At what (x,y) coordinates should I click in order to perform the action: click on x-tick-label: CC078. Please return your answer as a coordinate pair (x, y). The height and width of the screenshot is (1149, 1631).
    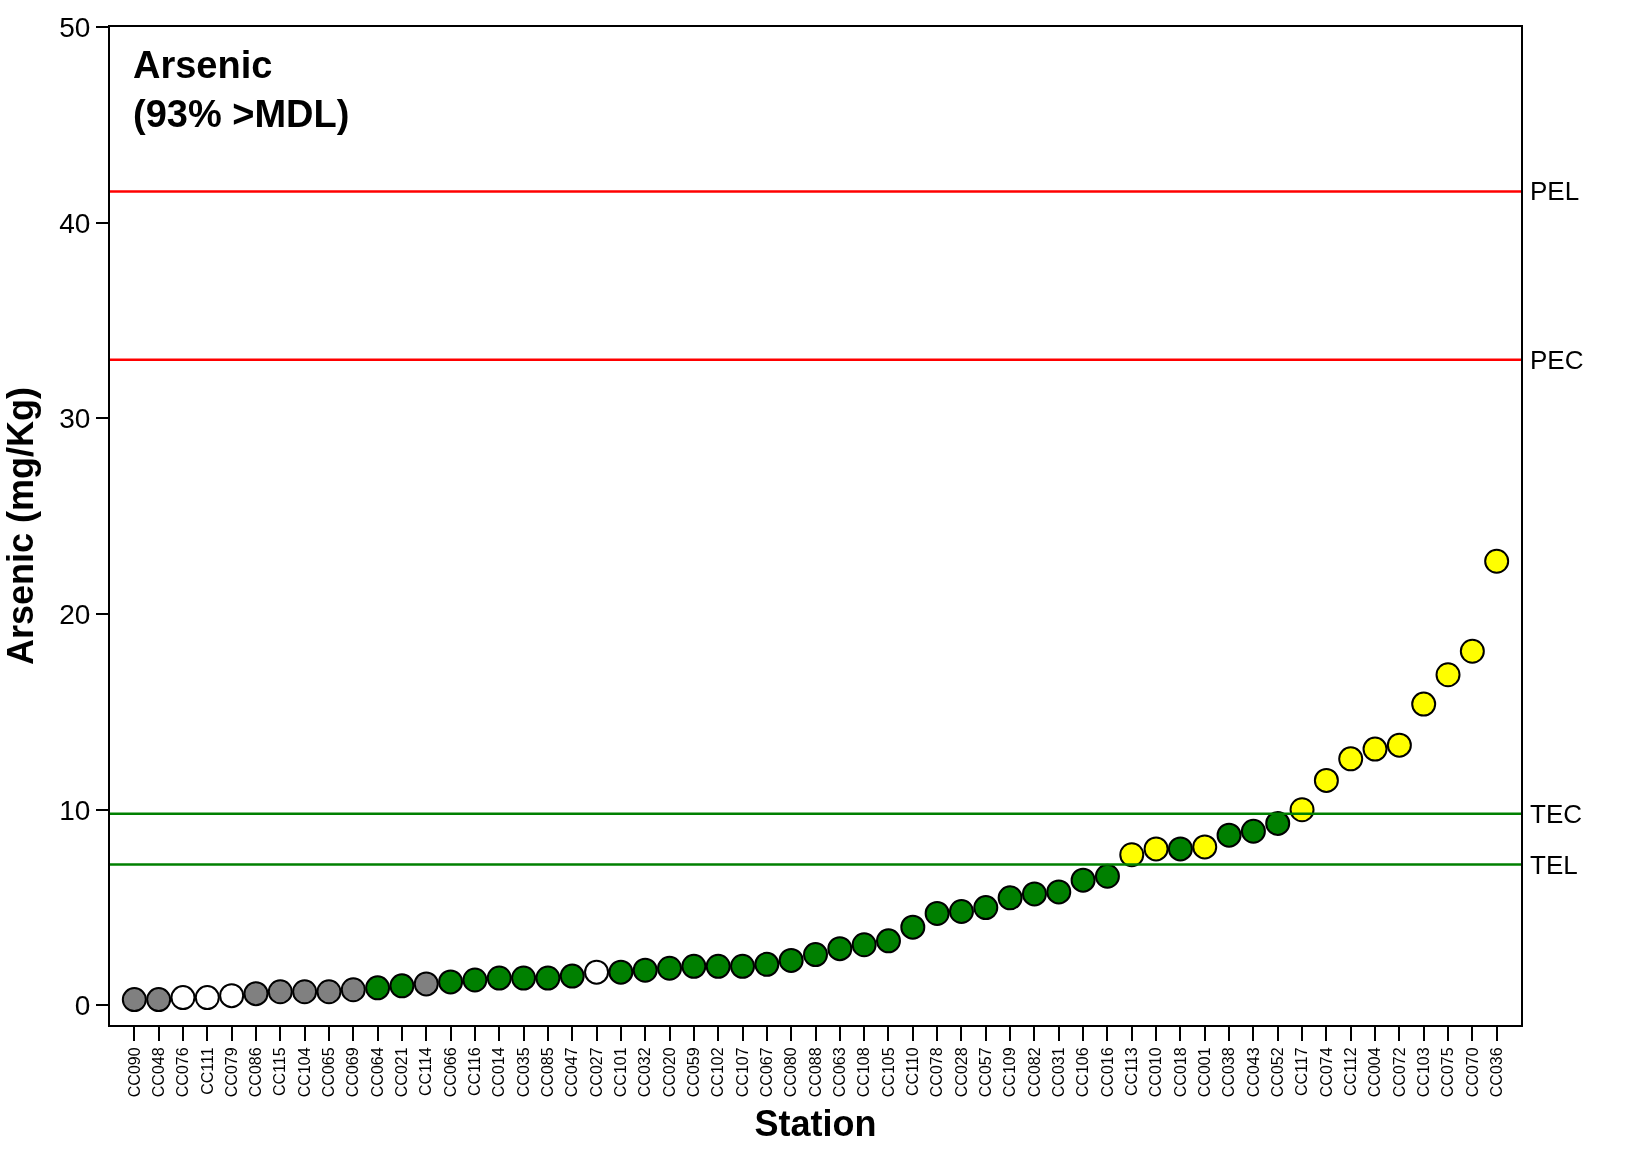
    Looking at the image, I should click on (937, 1072).